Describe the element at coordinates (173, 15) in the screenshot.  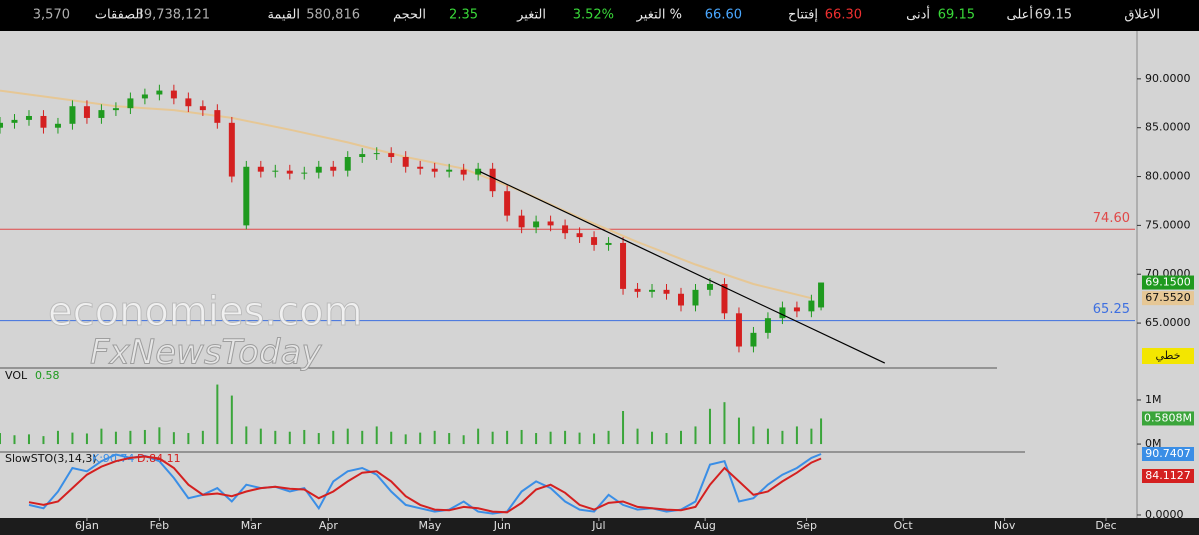
I see `header-value: 39,738,121` at that location.